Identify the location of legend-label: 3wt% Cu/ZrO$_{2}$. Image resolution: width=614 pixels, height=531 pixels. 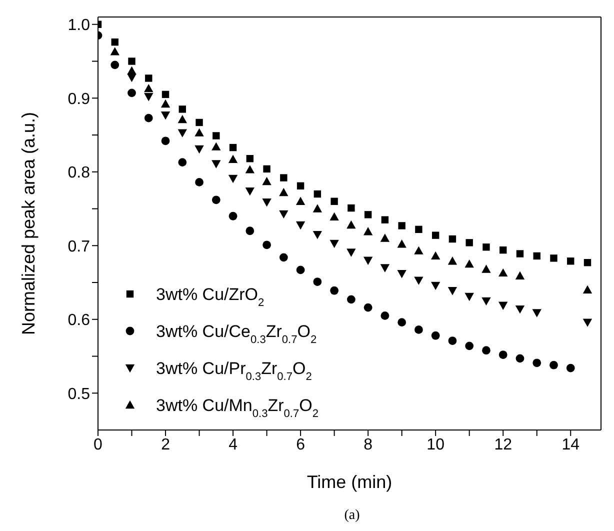
(210, 297).